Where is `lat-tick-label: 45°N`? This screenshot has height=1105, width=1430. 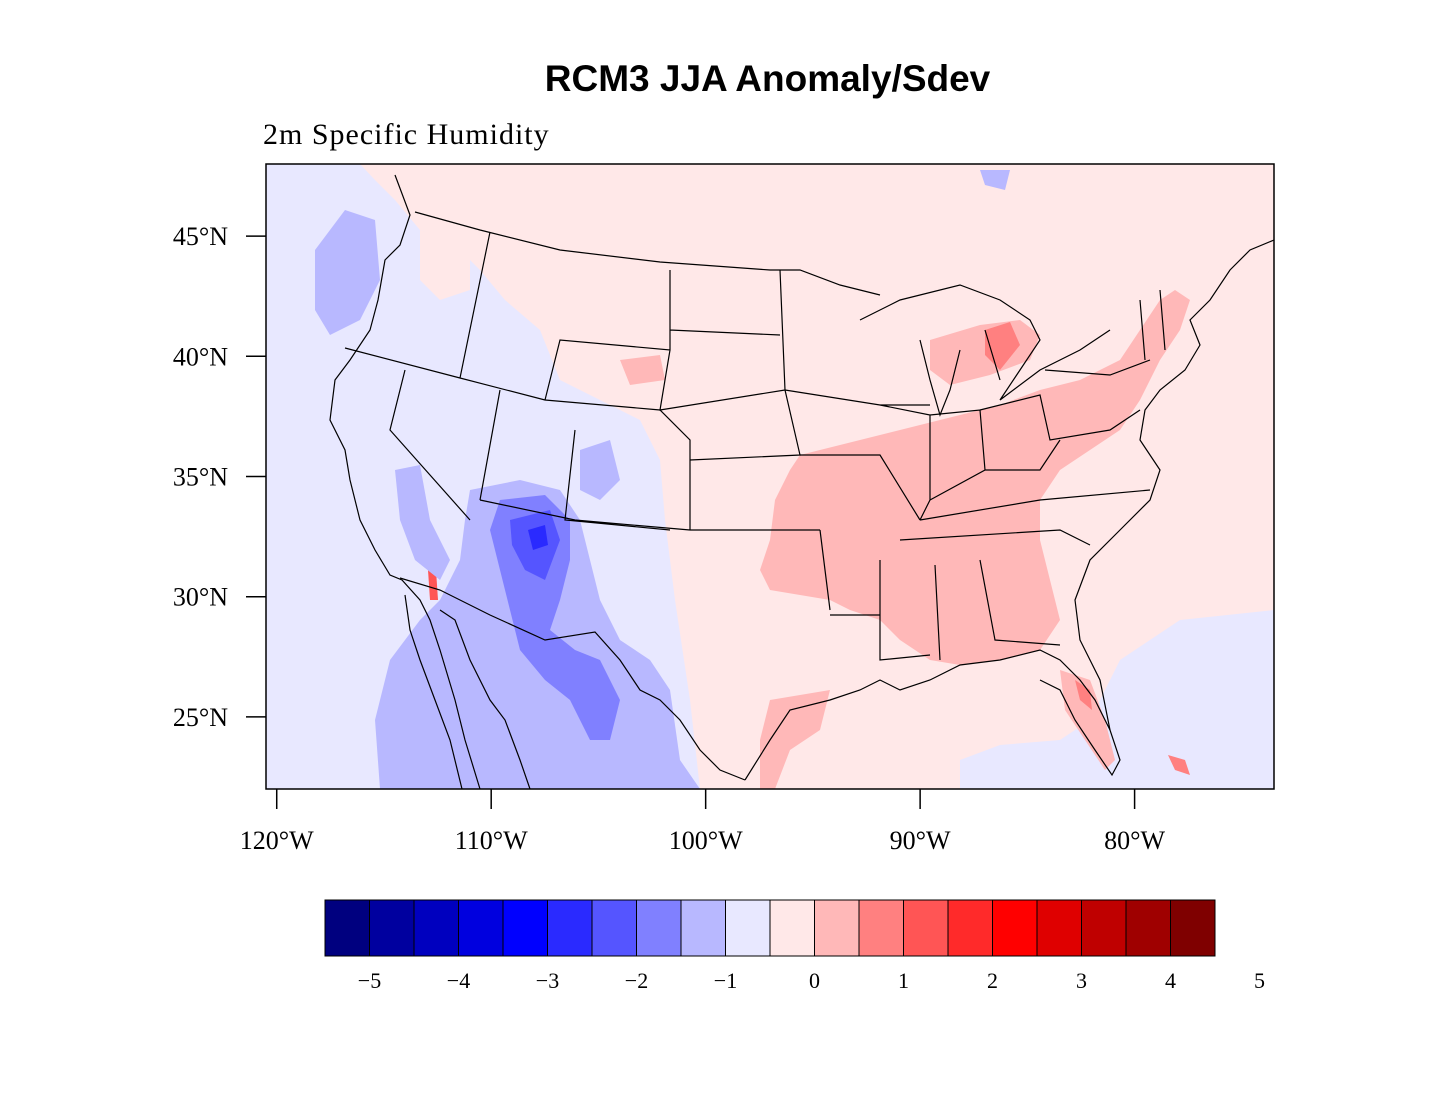 lat-tick-label: 45°N is located at coordinates (200, 236).